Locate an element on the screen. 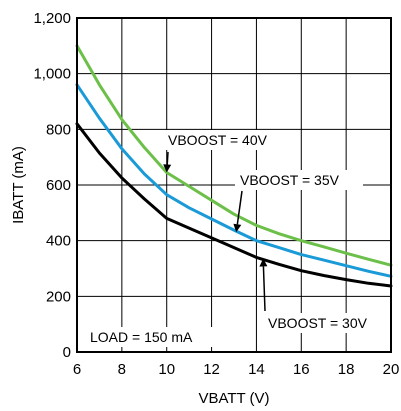 This screenshot has height=411, width=401. x-tick-label-1: 8 is located at coordinates (122, 369).